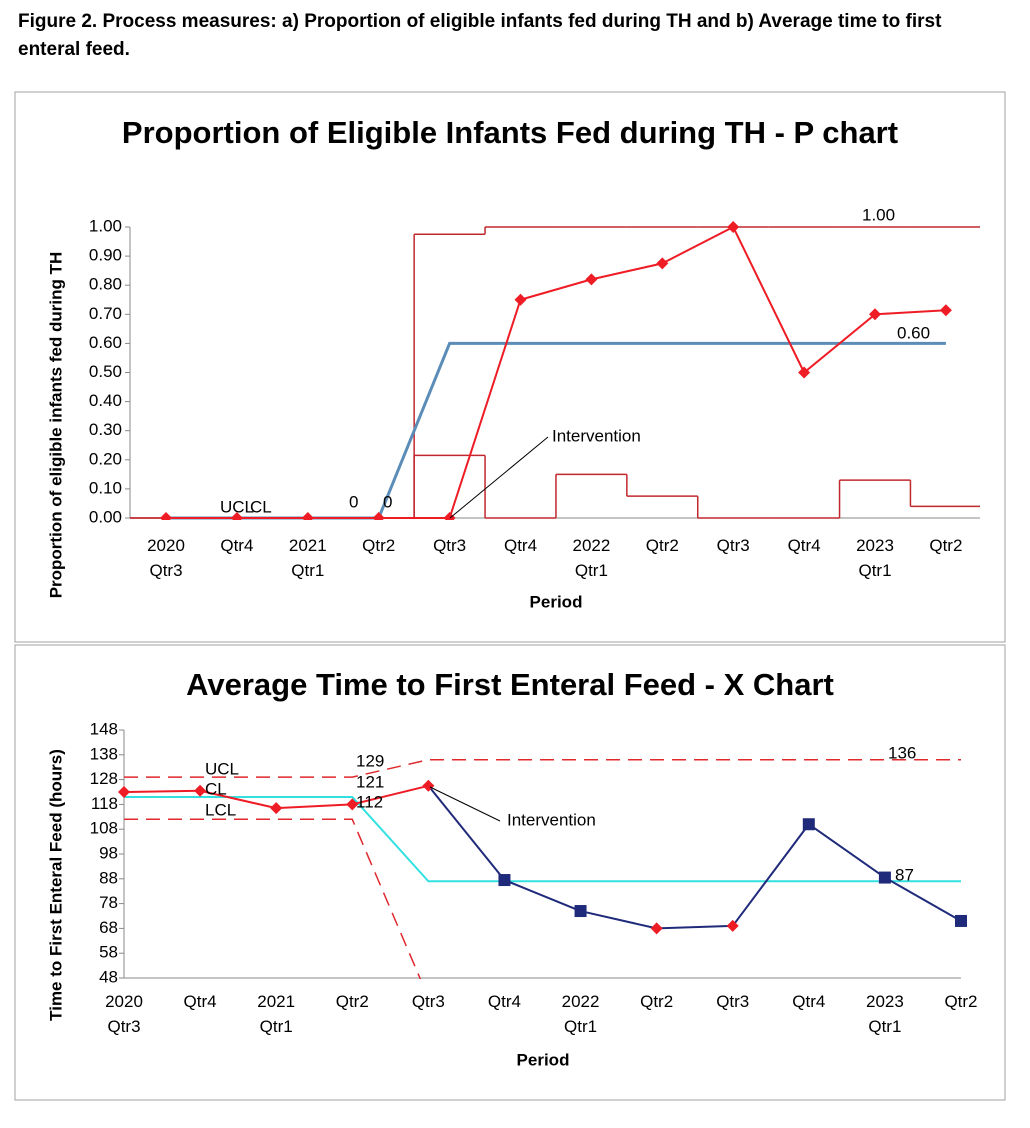 Image resolution: width=1030 pixels, height=1128 pixels. I want to click on y-tick-label: 0.40, so click(105, 400).